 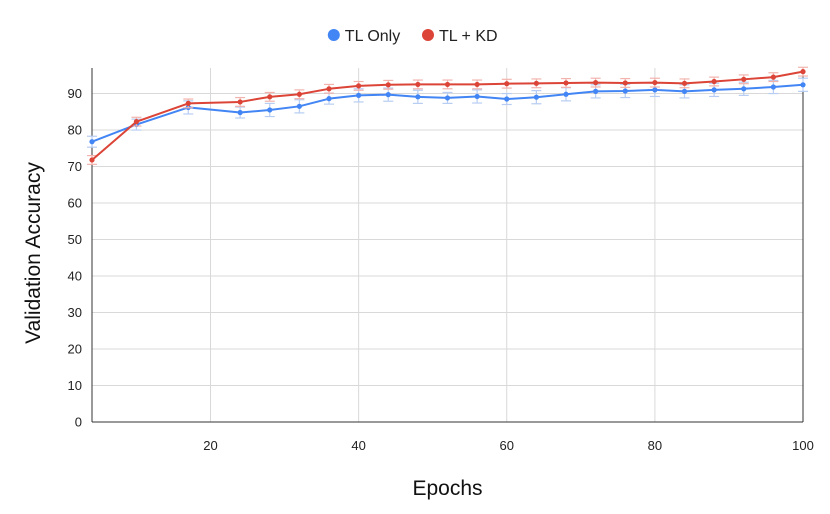 I want to click on y-tick-label: 60, so click(x=75, y=203).